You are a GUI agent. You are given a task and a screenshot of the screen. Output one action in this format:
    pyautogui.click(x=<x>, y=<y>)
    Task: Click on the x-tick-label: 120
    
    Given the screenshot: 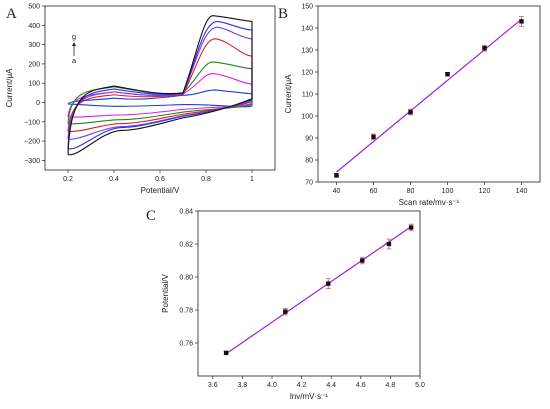 What is the action you would take?
    pyautogui.click(x=485, y=191)
    